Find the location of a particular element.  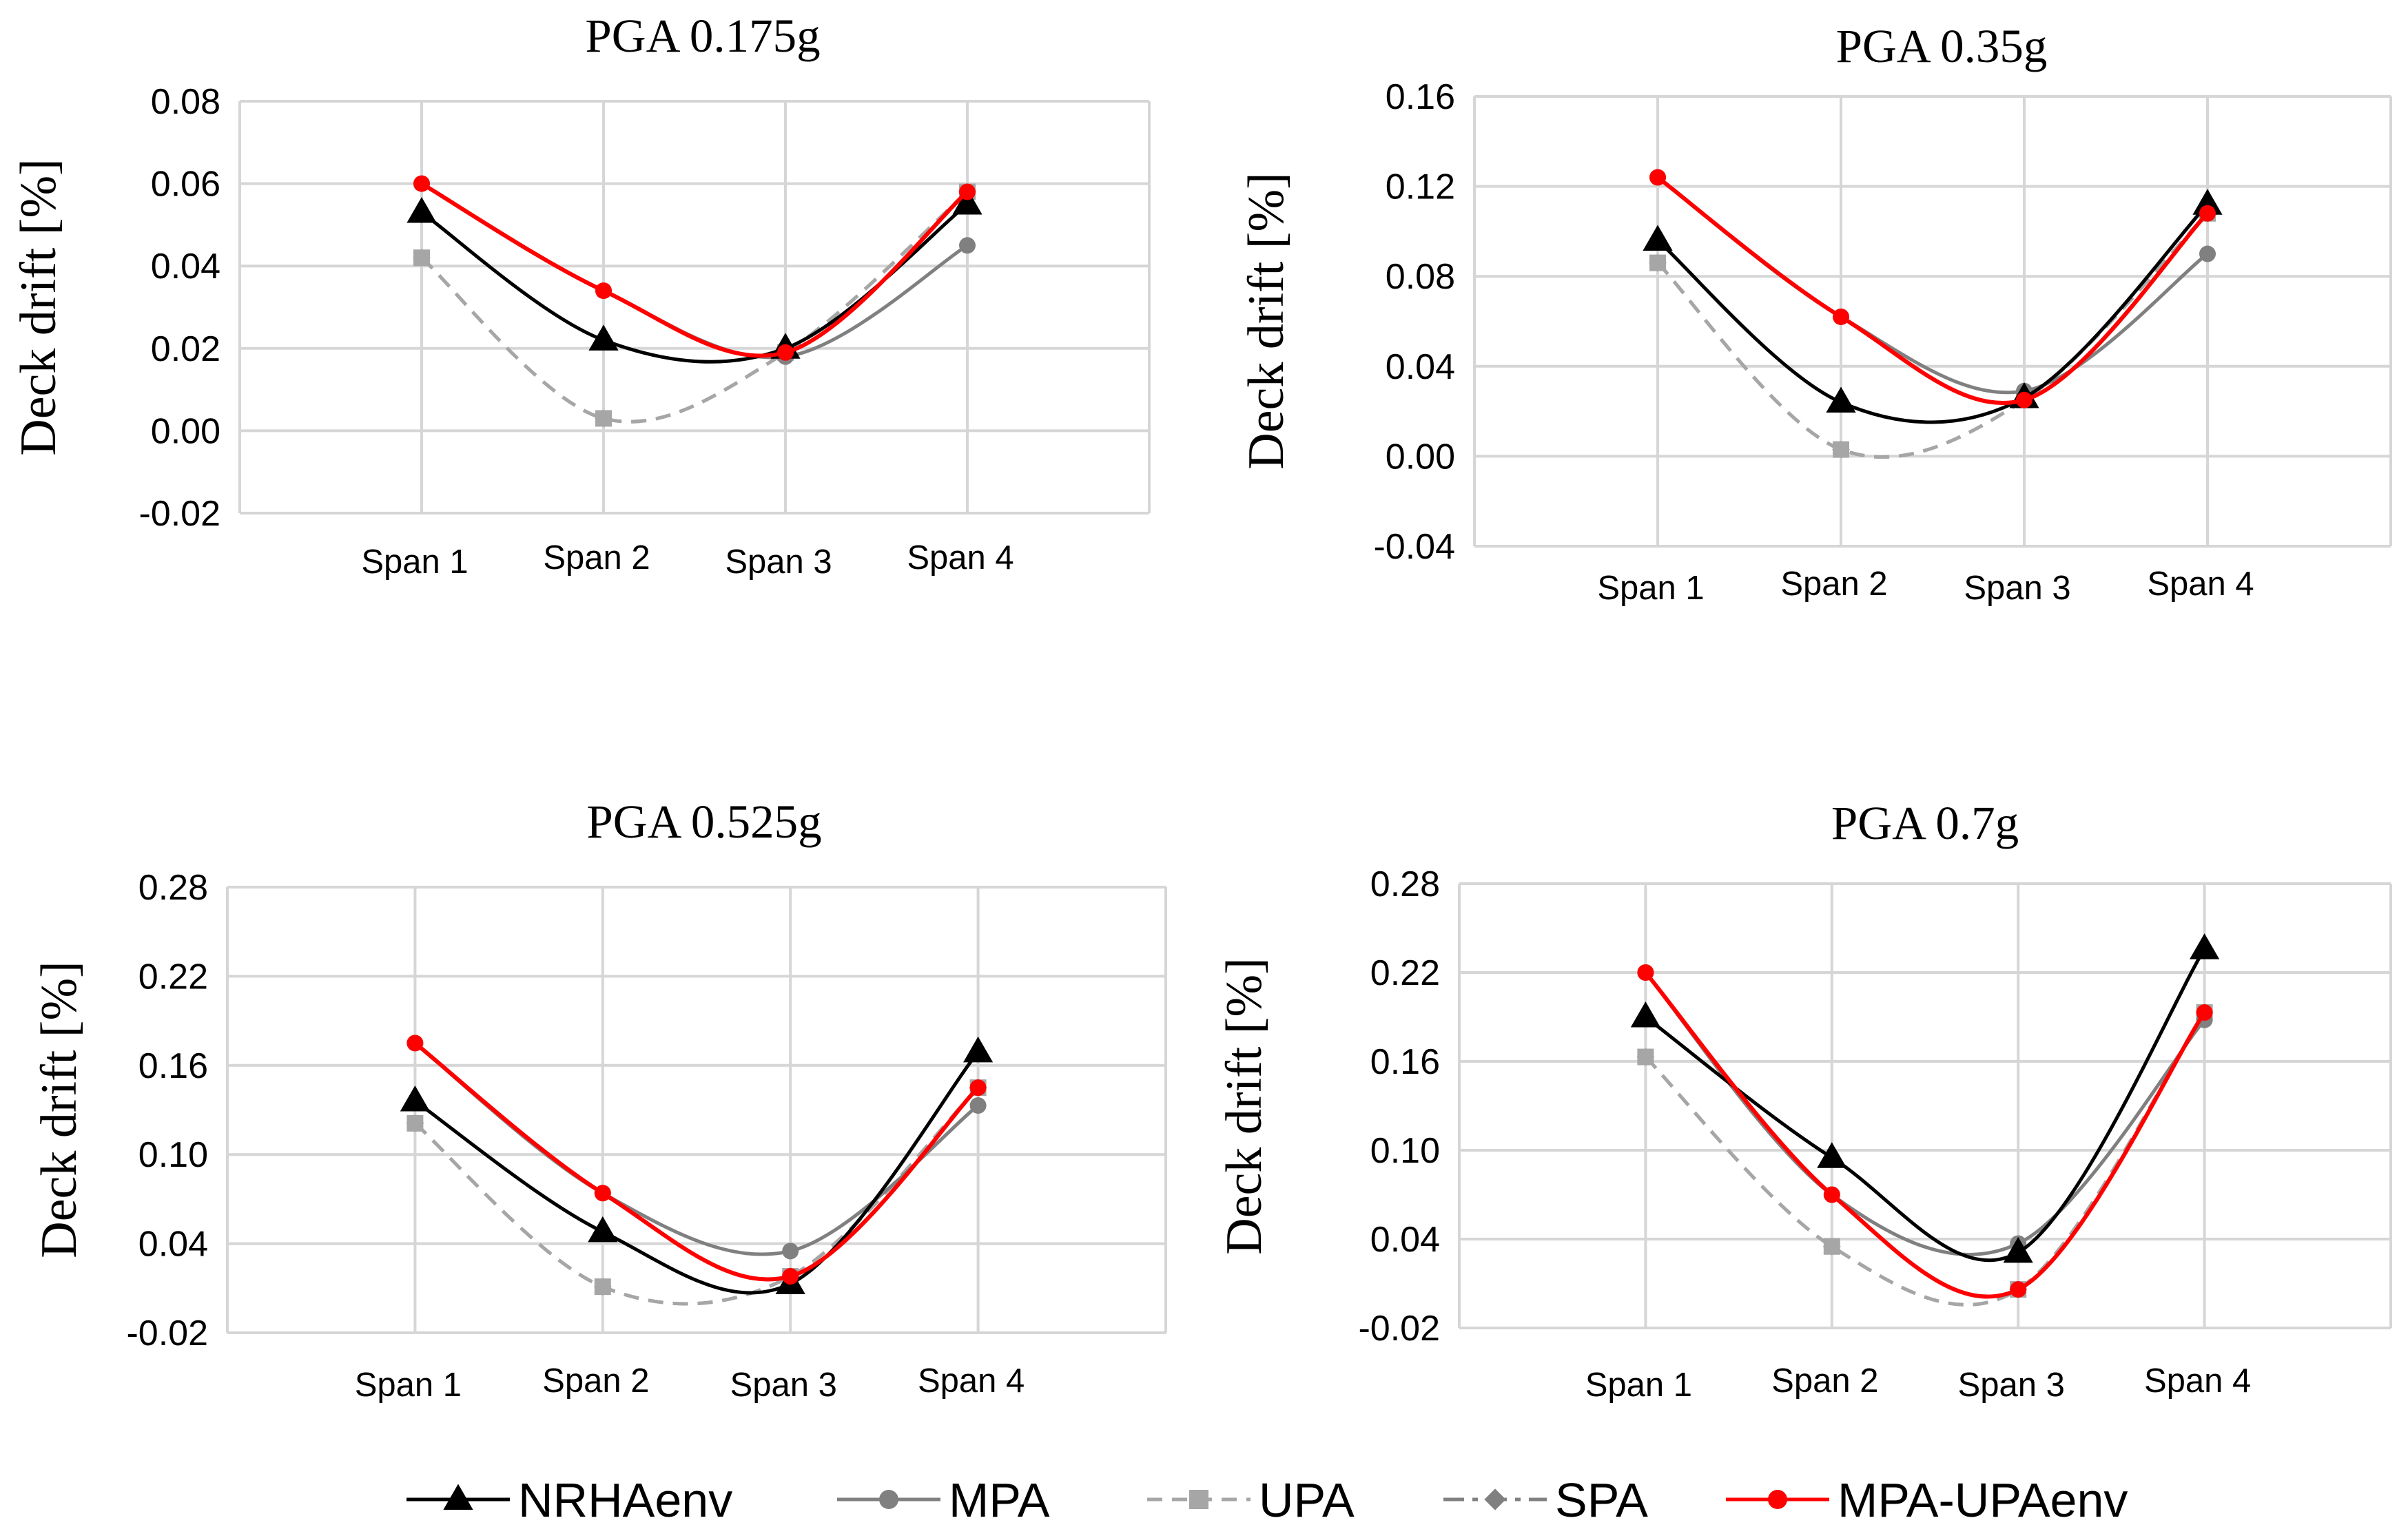

legend-item-mpa-upaenv: MPA-UPAenv is located at coordinates (1927, 1500).